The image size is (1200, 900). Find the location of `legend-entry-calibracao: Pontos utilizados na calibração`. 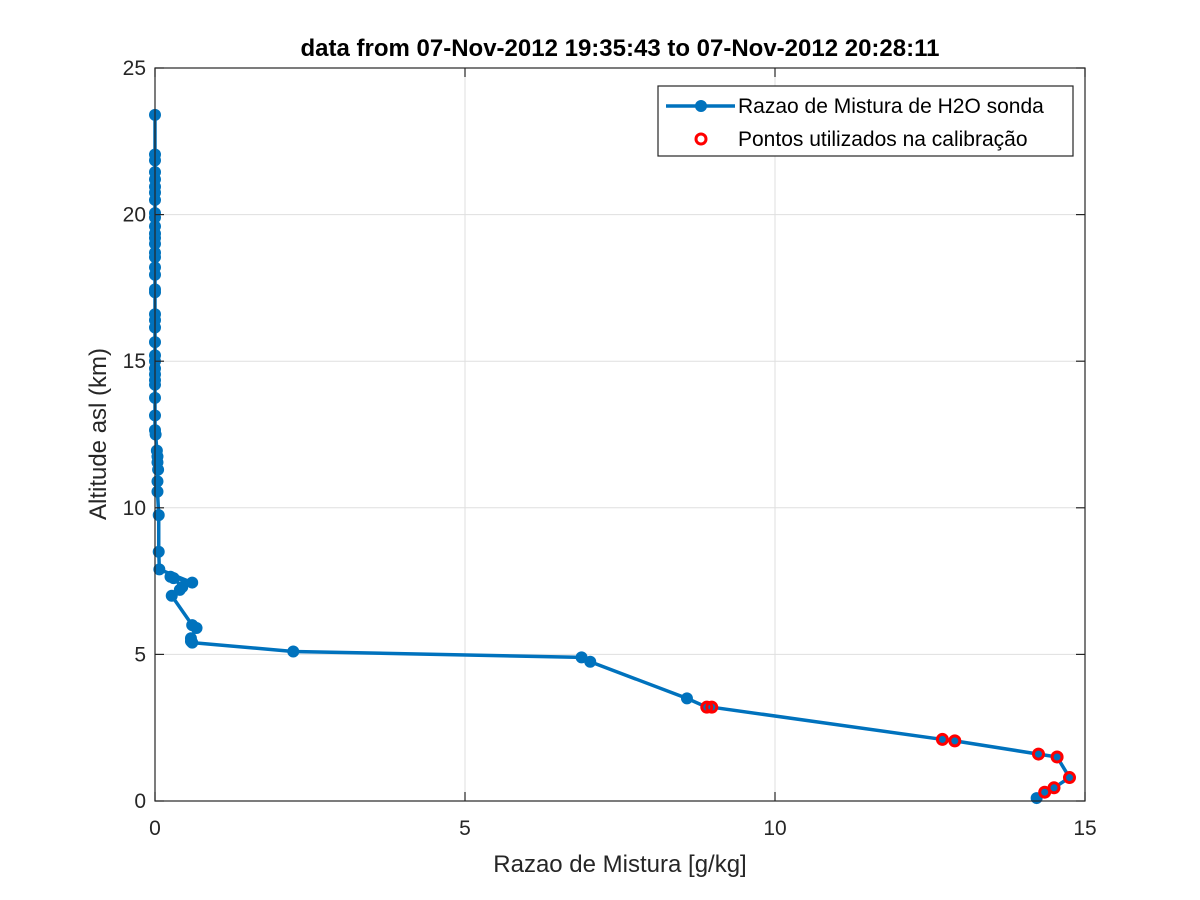

legend-entry-calibracao: Pontos utilizados na calibração is located at coordinates (861, 139).